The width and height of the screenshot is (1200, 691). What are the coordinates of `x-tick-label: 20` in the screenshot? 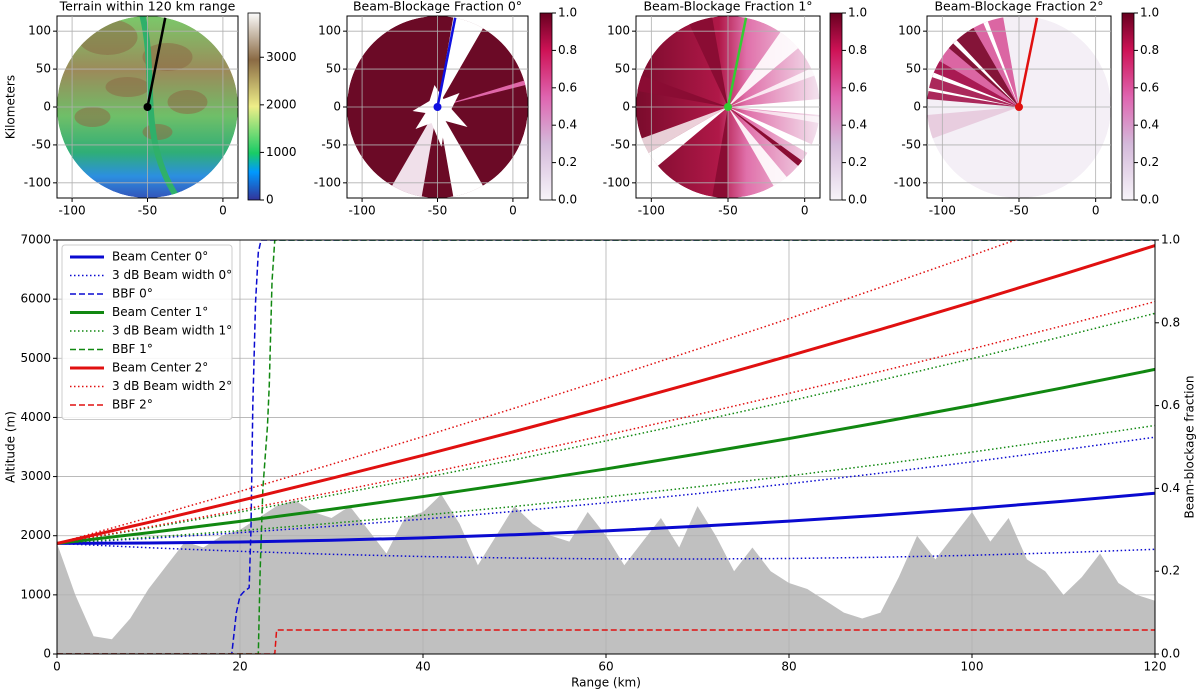 It's located at (239, 667).